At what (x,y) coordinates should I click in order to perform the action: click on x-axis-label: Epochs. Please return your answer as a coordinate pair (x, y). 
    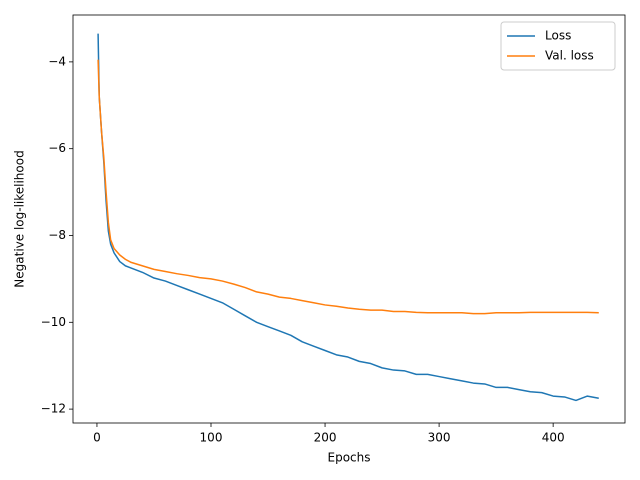
    Looking at the image, I should click on (349, 458).